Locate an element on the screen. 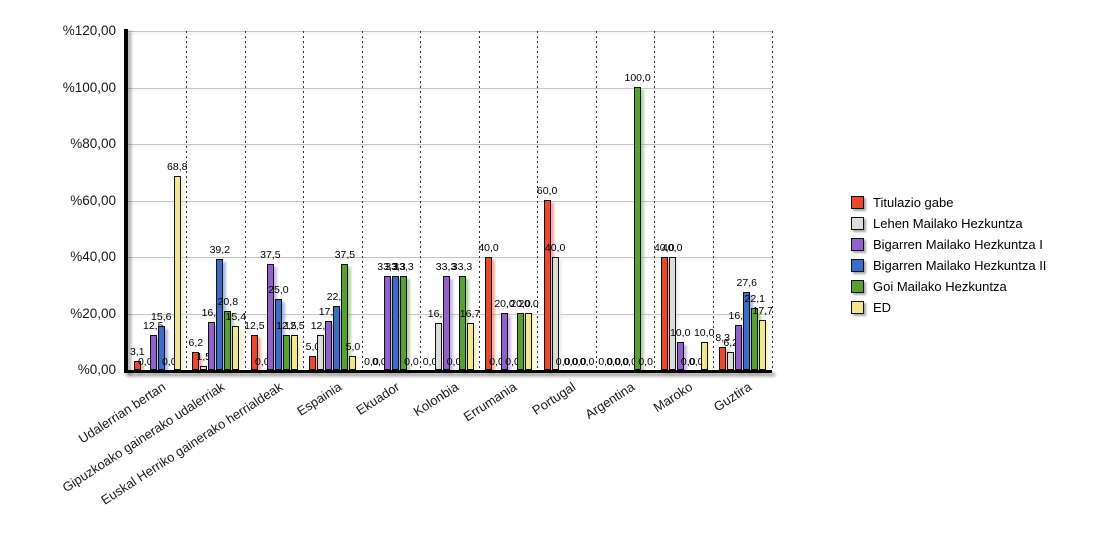  value-label: 68,8 is located at coordinates (177, 167).